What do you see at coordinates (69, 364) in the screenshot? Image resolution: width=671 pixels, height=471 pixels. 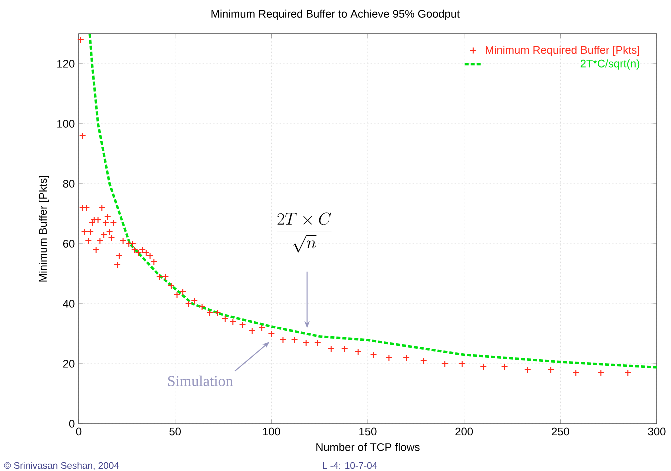 I see `y-tick-label: 20` at bounding box center [69, 364].